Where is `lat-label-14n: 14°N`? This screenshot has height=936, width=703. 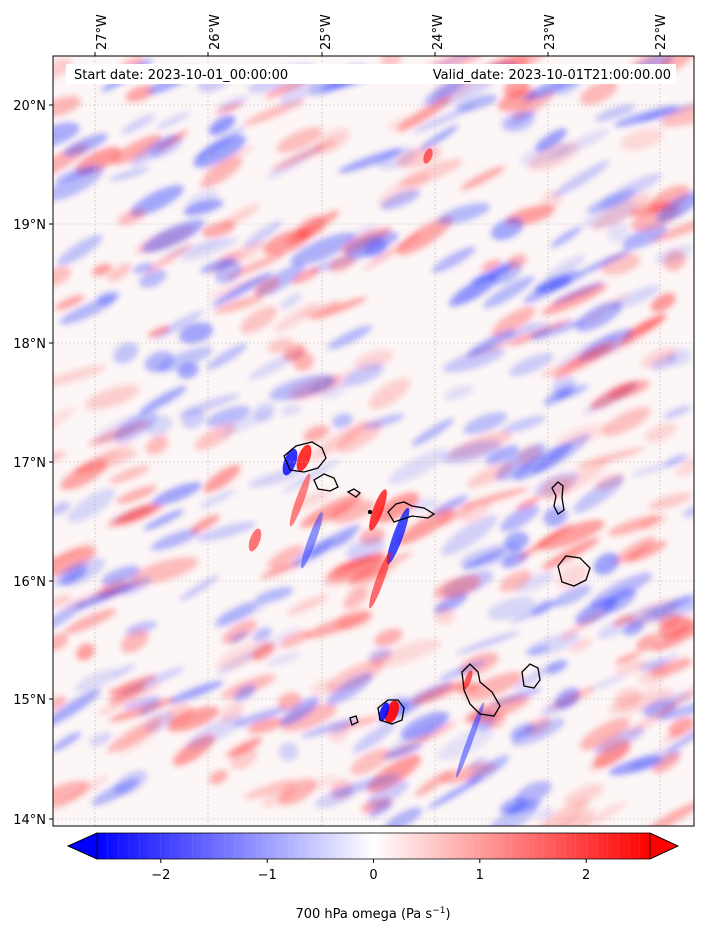 lat-label-14n: 14°N is located at coordinates (29, 820).